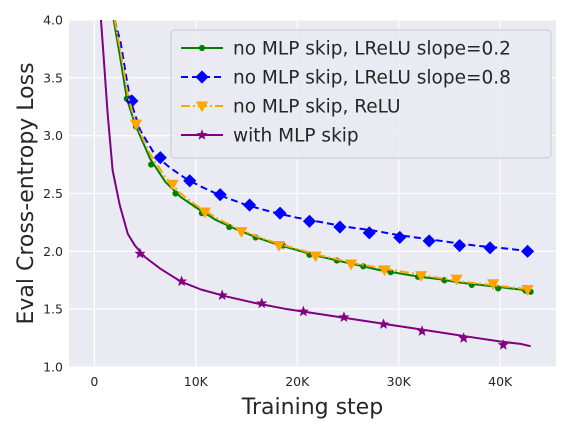 This screenshot has width=581, height=436. Describe the element at coordinates (53, 251) in the screenshot. I see `y-tick-label: 2.0` at that location.